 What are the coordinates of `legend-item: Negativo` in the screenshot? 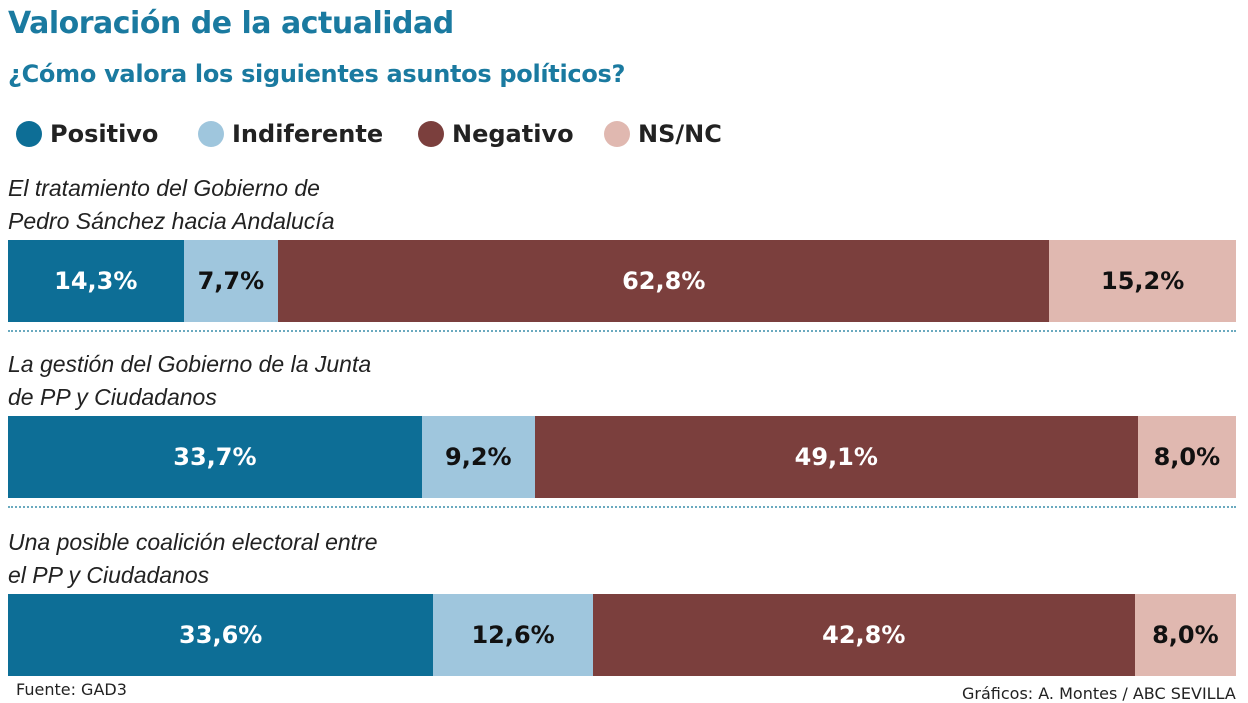 It's located at (496, 134).